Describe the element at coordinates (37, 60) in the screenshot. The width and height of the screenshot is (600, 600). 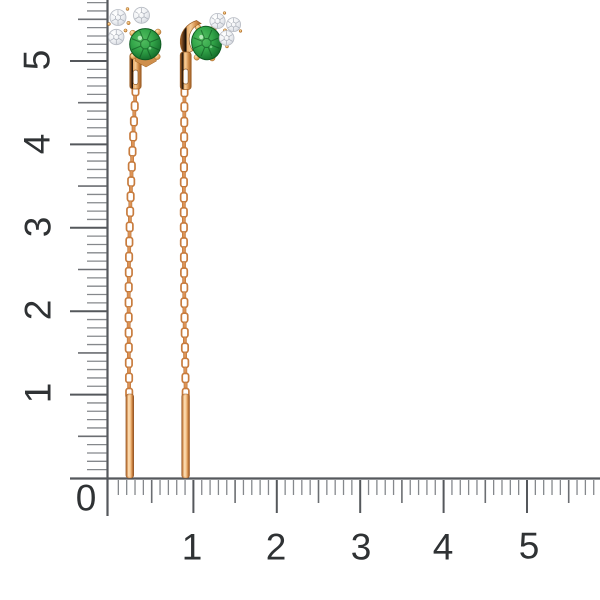
I see `v-ruler-label-5: 5` at that location.